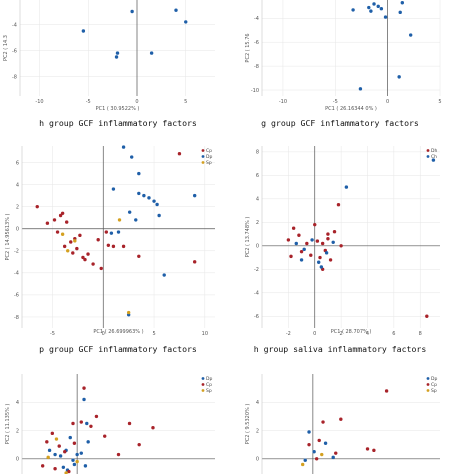 The image size is (474, 474). I want to click on x-tick-label: 10, so click(205, 334).